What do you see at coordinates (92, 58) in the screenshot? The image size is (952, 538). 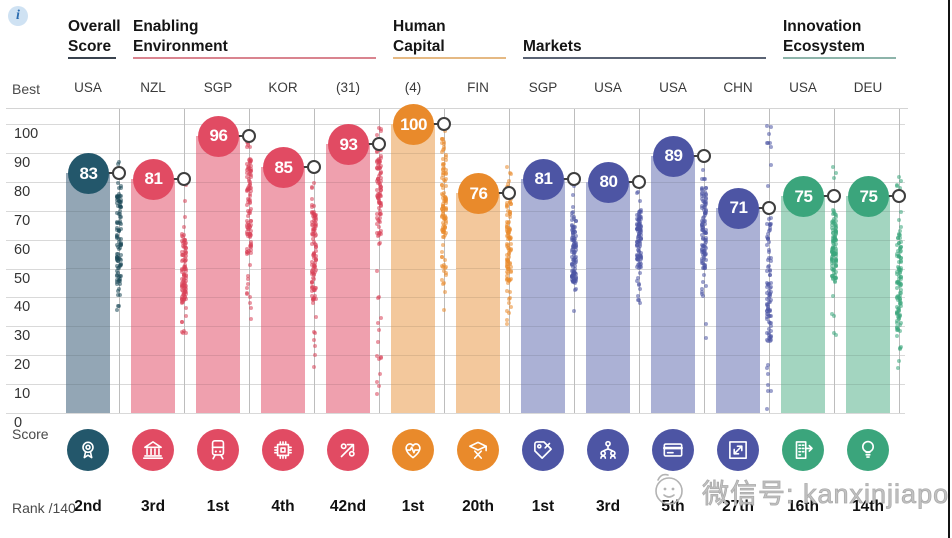 I see `group-underline` at bounding box center [92, 58].